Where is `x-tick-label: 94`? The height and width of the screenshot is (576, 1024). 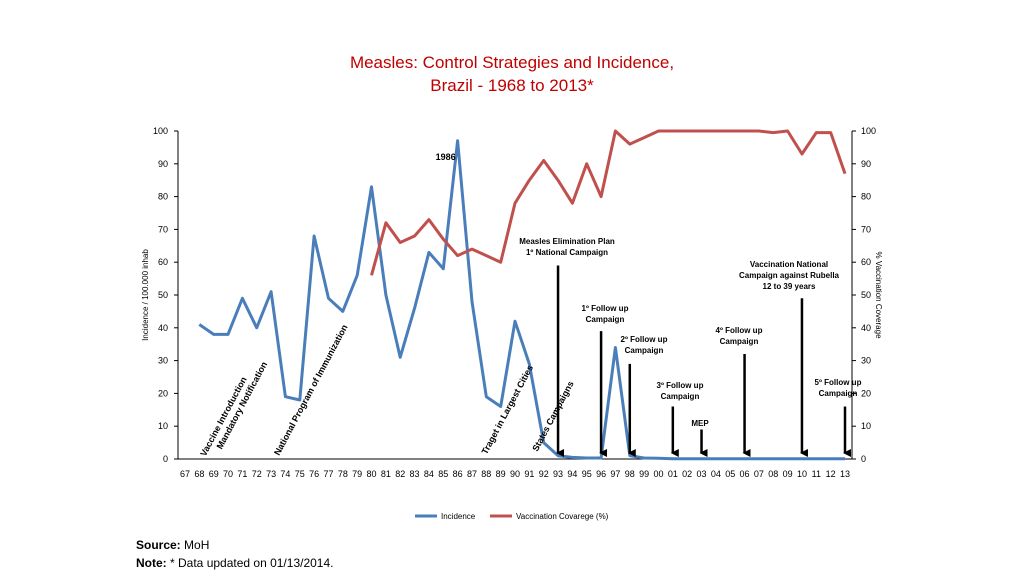 x-tick-label: 94 is located at coordinates (572, 474).